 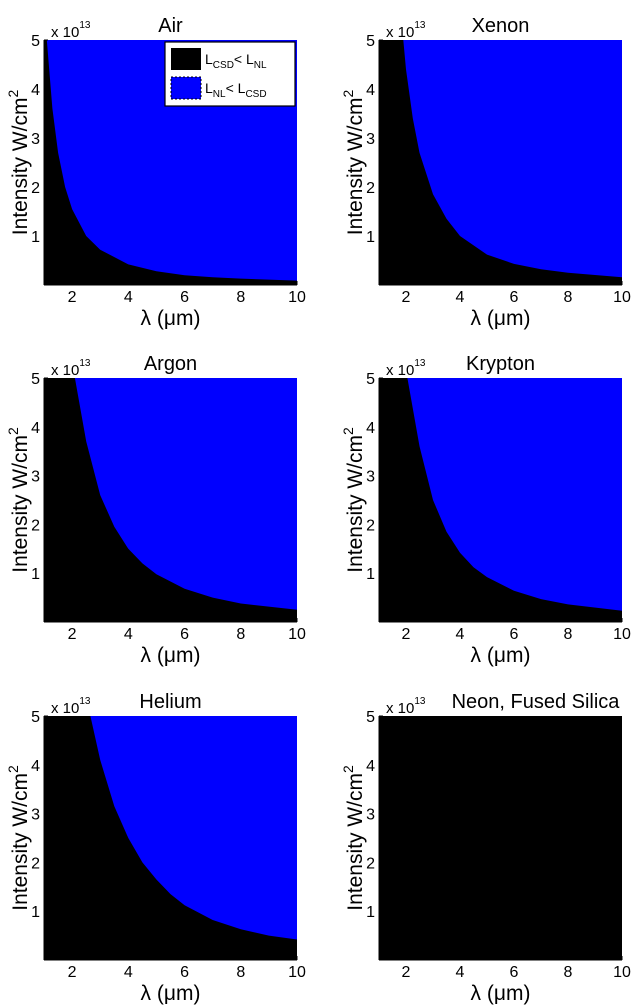 What do you see at coordinates (236, 61) in the screenshot?
I see `legend-label-black: LCSD< LNL` at bounding box center [236, 61].